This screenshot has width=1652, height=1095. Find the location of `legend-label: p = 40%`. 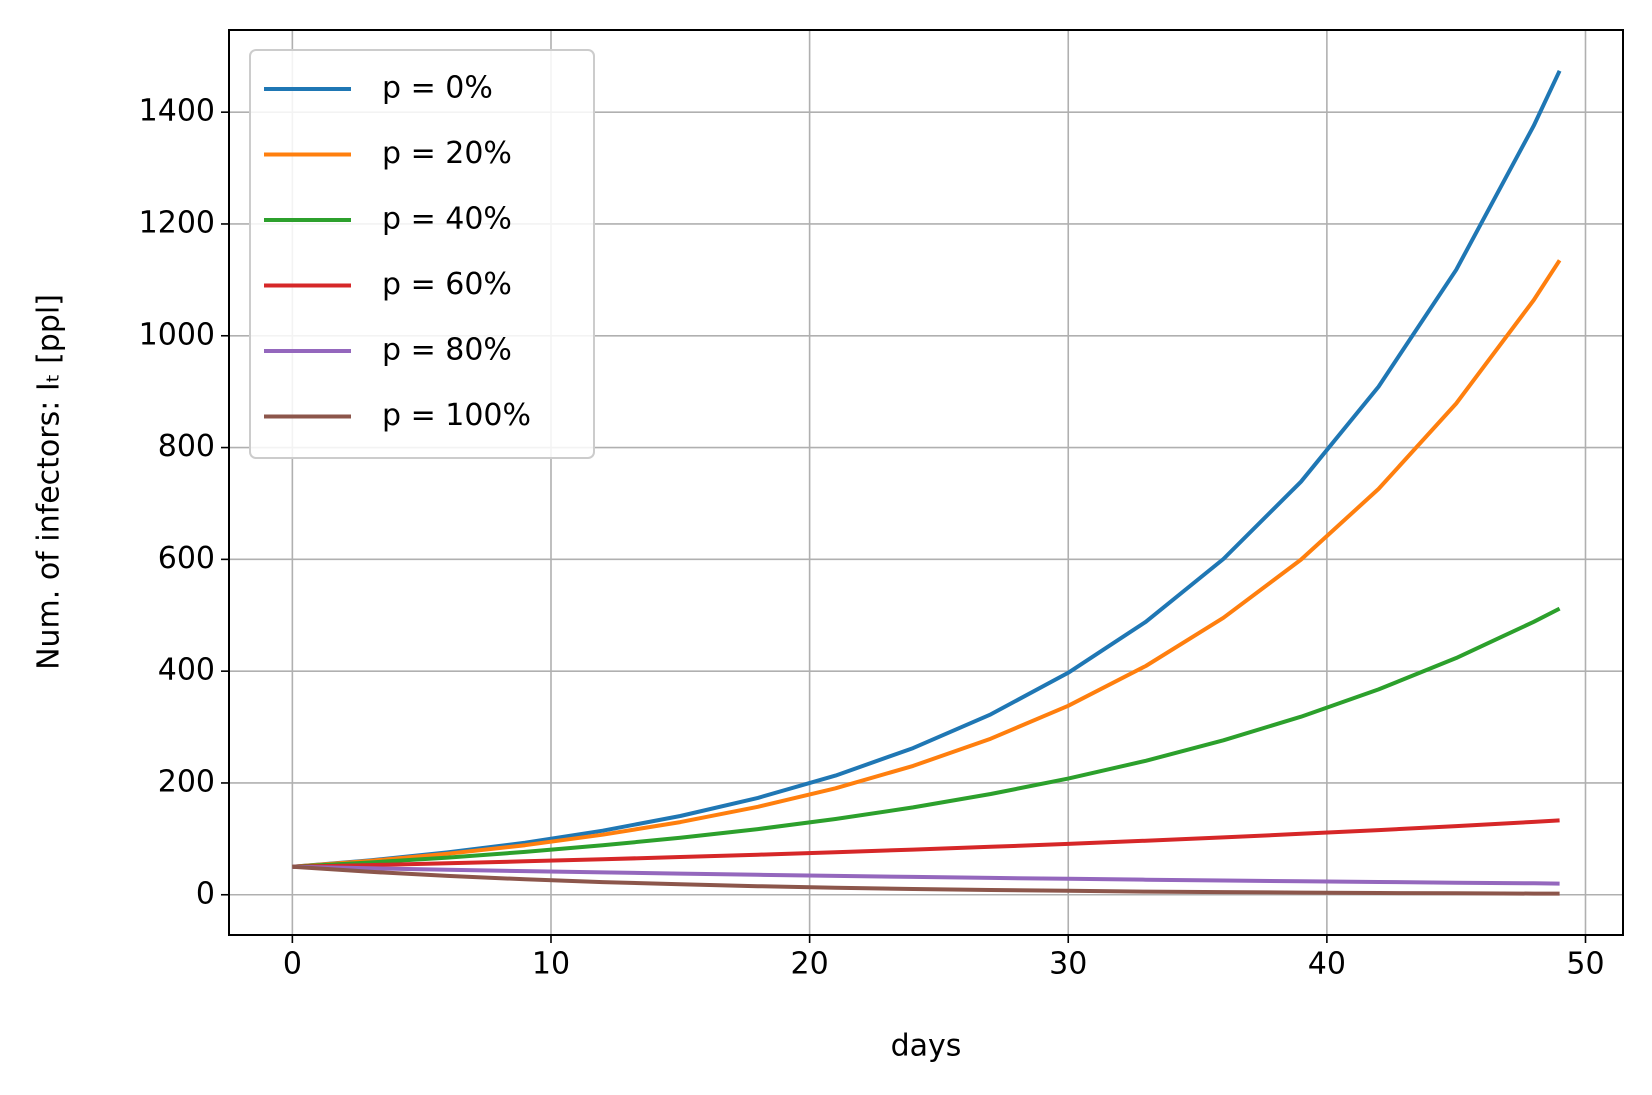

legend-label: p = 40% is located at coordinates (447, 219).